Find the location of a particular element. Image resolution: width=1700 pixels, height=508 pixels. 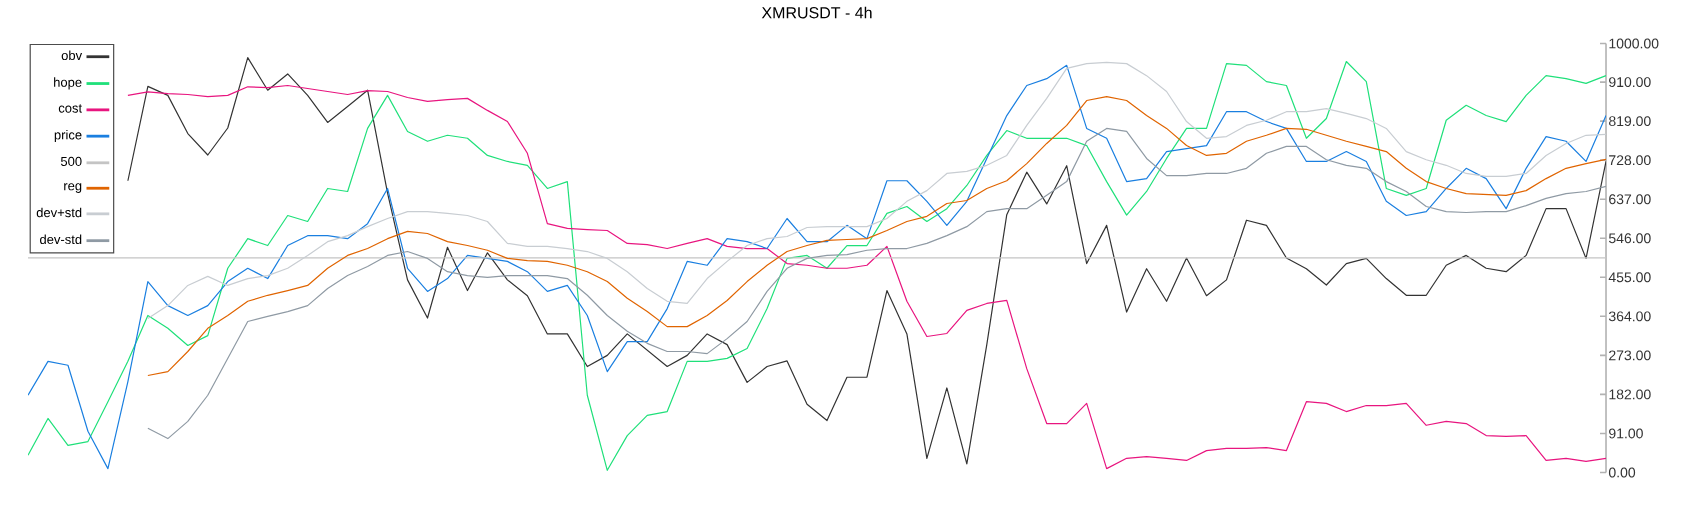

y-tick-label: 637.00 is located at coordinates (1630, 199).